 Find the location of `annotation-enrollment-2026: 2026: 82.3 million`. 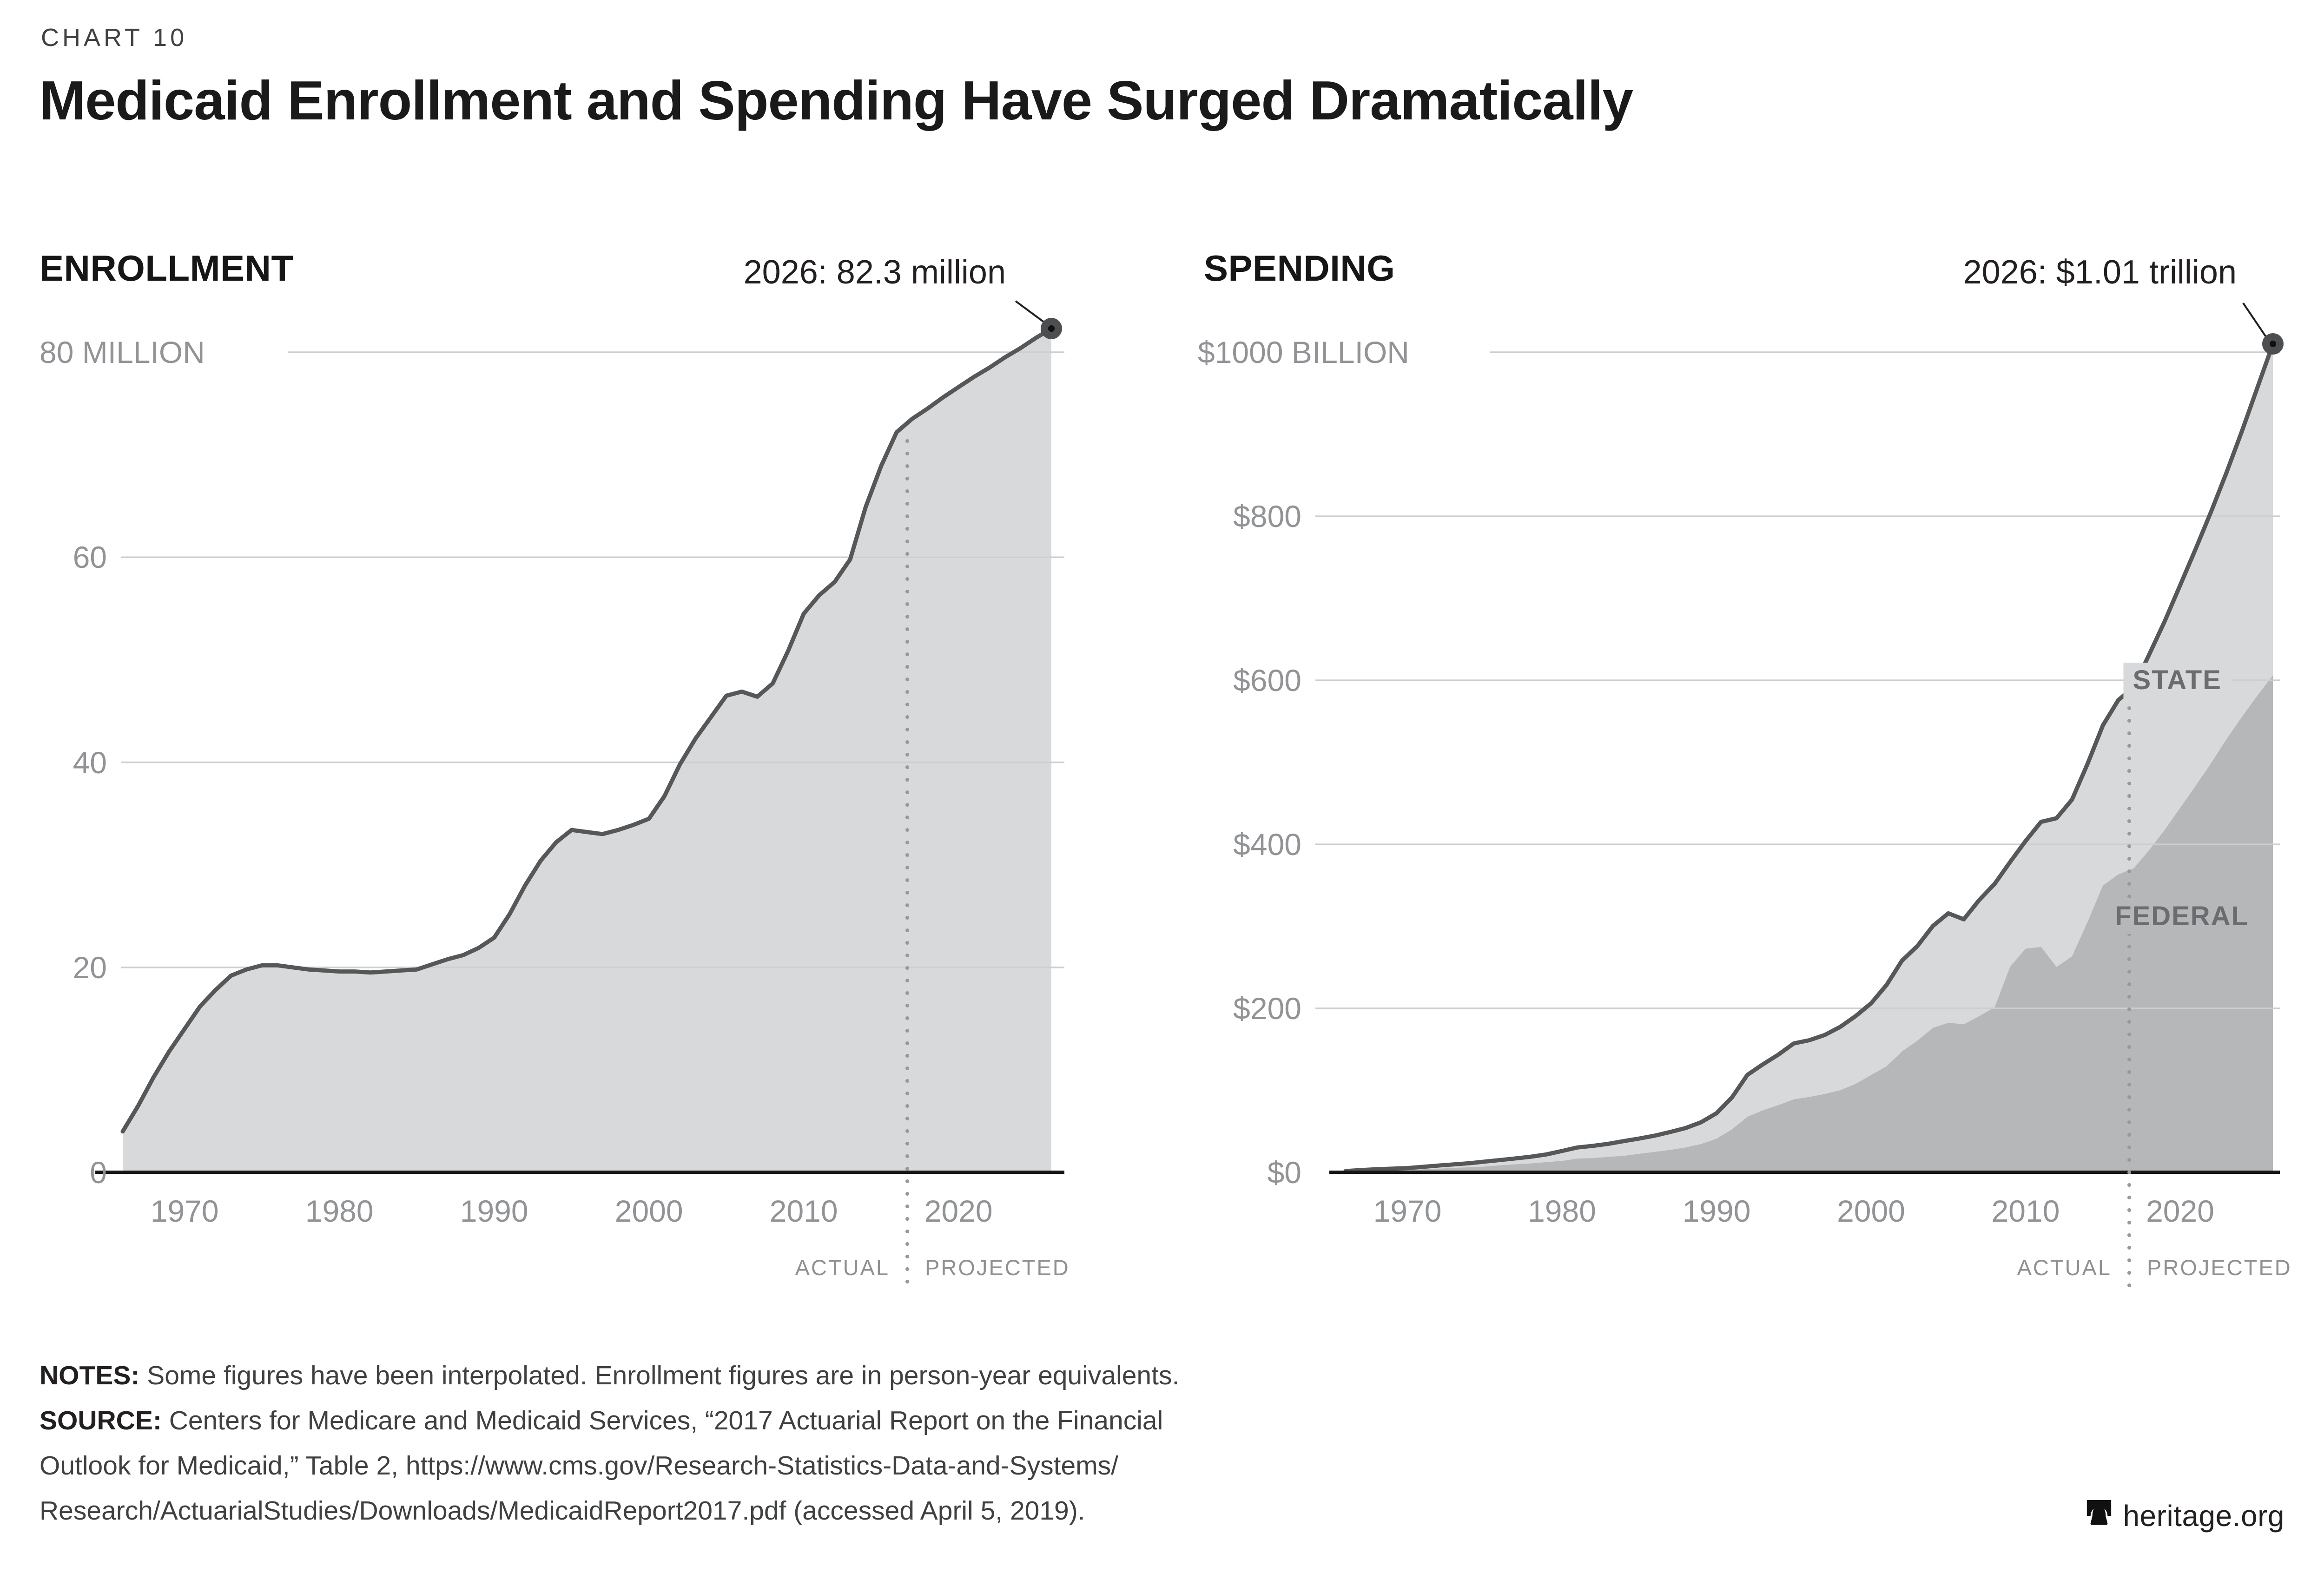

annotation-enrollment-2026: 2026: 82.3 million is located at coordinates (874, 272).